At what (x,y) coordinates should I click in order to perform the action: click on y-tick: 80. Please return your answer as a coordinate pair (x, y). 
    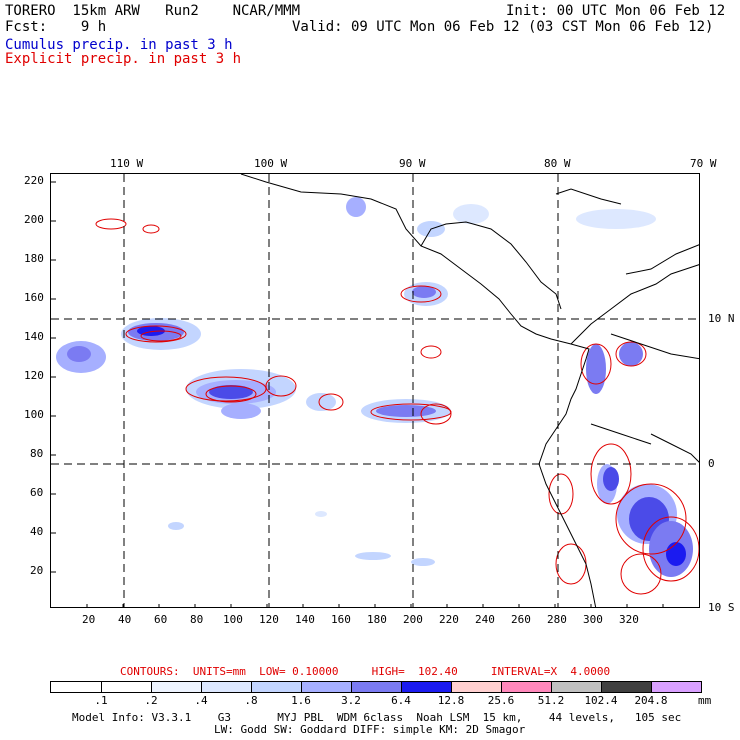
    Looking at the image, I should click on (37, 453).